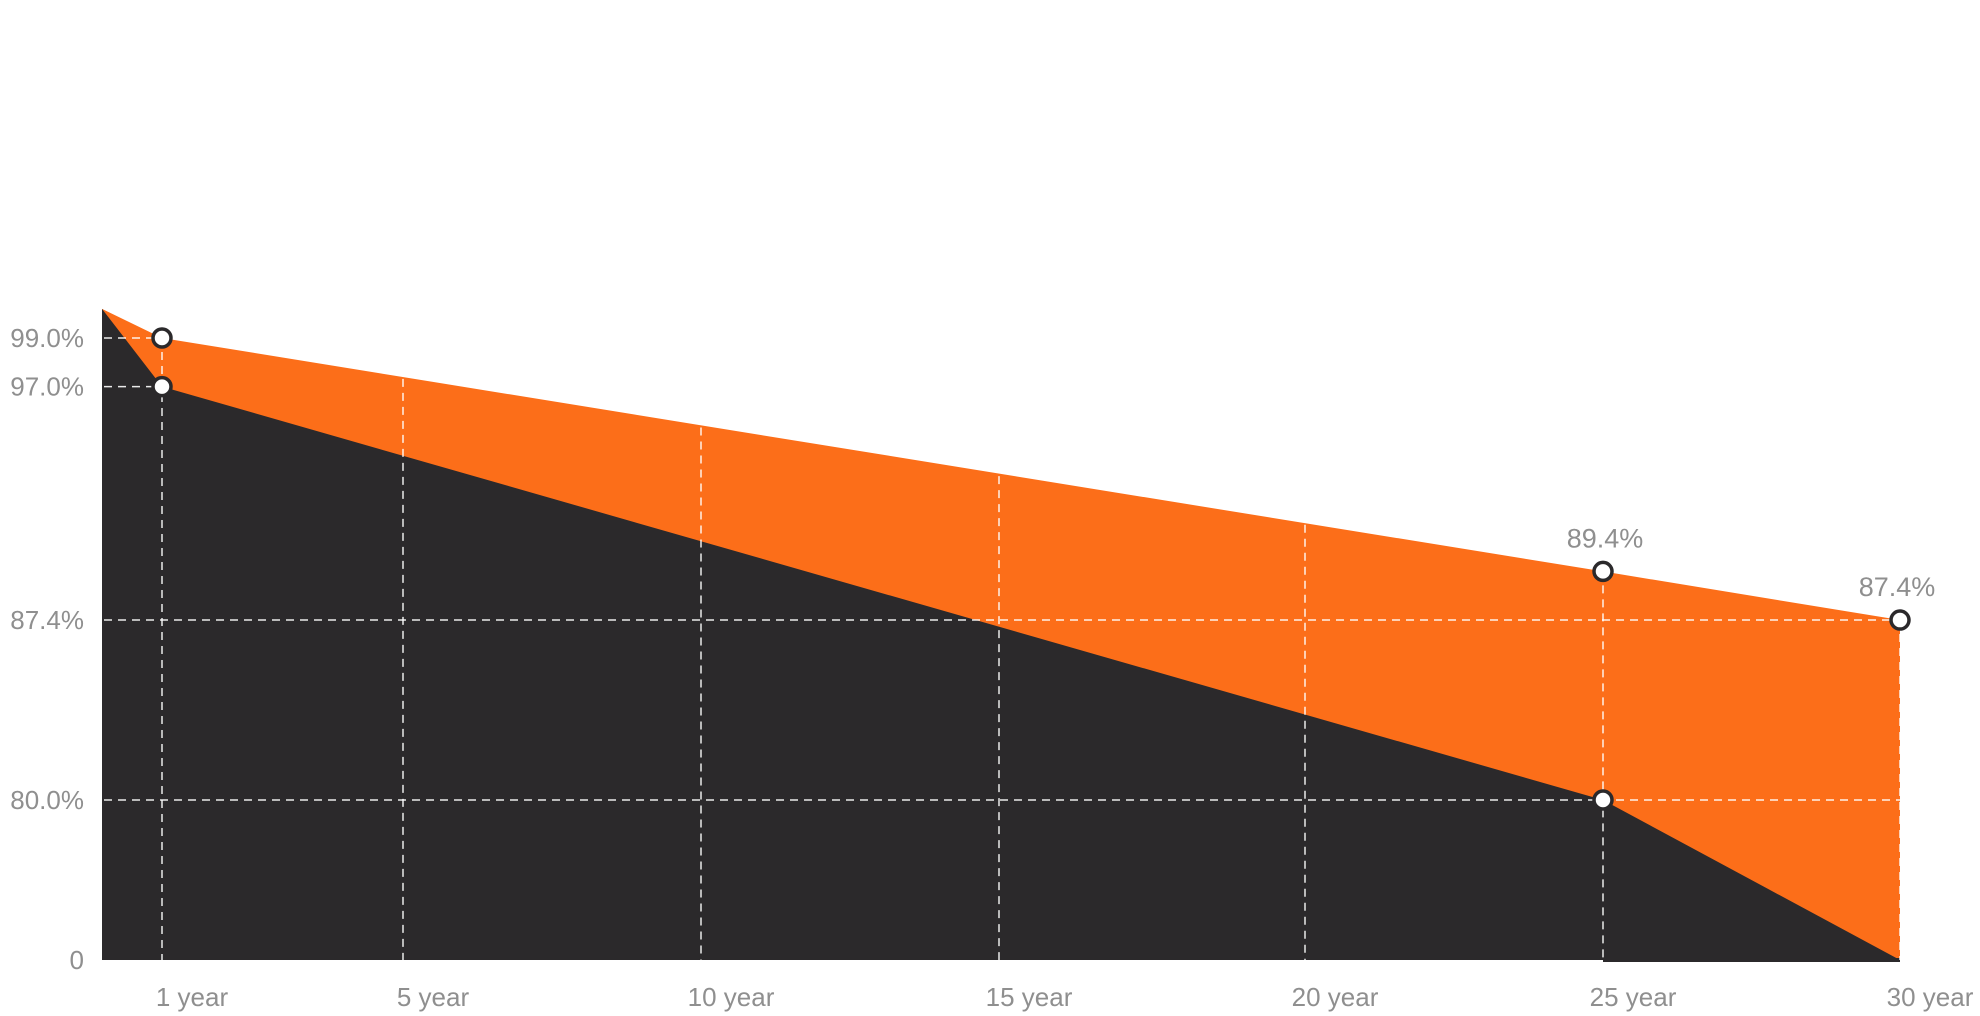 The width and height of the screenshot is (1980, 1016). I want to click on y-tick-label: 97.0%, so click(47, 387).